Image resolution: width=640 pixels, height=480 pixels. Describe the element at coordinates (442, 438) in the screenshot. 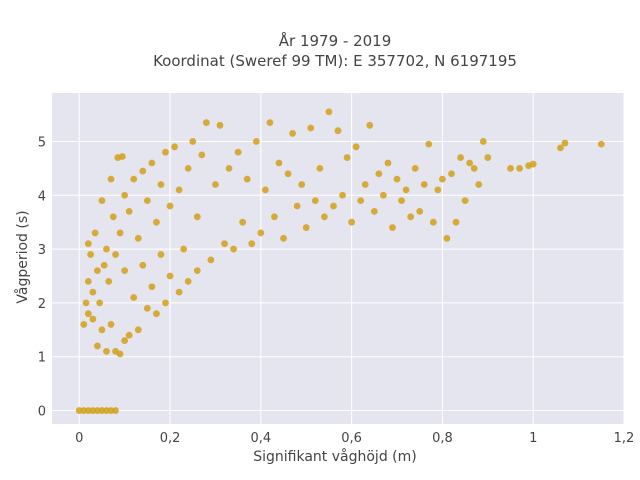

I see `x-tick-label: 0,8` at that location.